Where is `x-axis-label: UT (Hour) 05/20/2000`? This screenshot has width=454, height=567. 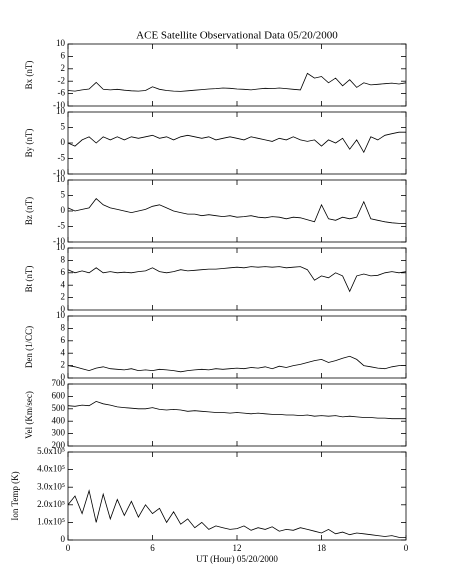
x-axis-label: UT (Hour) 05/20/2000 is located at coordinates (237, 559).